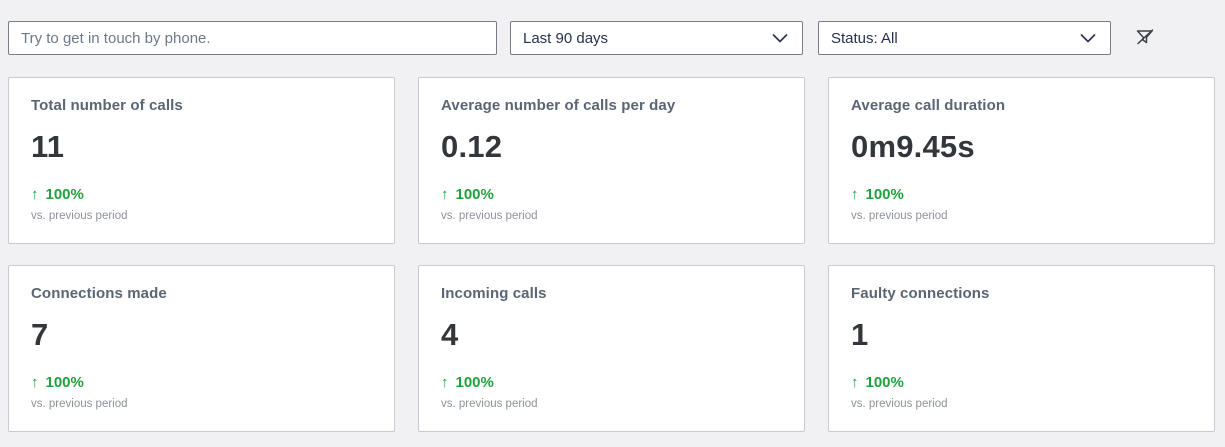  Describe the element at coordinates (656, 38) in the screenshot. I see `date-range-select: Last 90 days` at that location.